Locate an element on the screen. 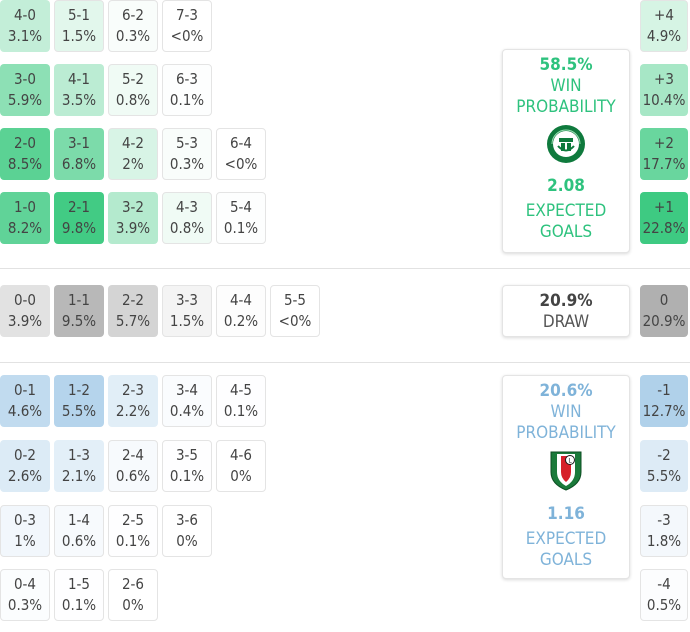  score-label: 5-1 is located at coordinates (79, 15).